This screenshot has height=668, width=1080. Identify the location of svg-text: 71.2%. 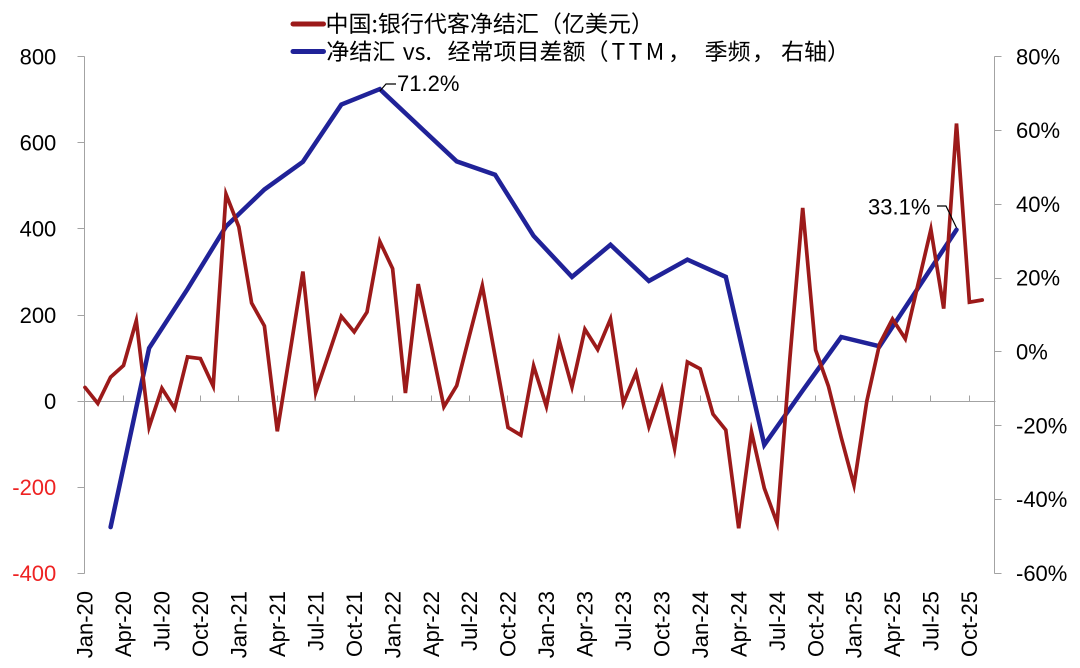
(428, 83).